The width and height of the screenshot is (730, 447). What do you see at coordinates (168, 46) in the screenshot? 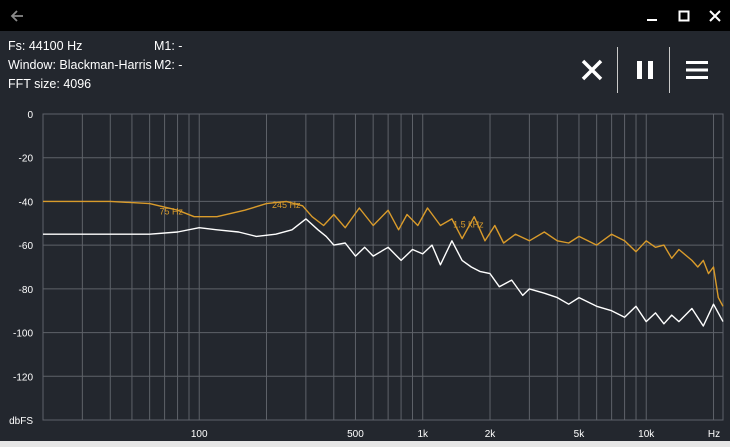
I see `marker-1-label: M1: -` at bounding box center [168, 46].